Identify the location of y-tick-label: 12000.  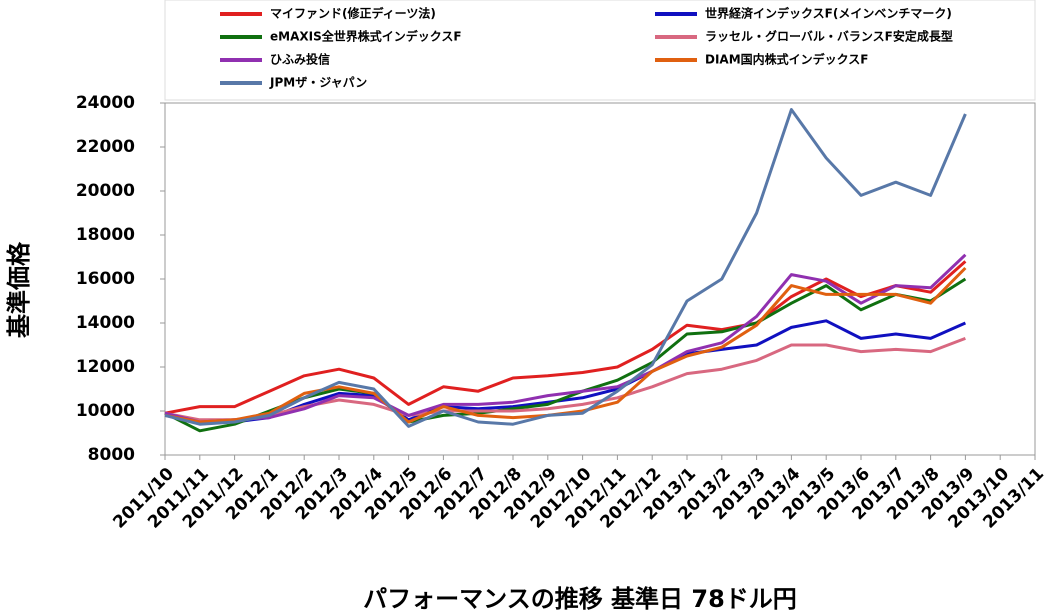
(105, 367).